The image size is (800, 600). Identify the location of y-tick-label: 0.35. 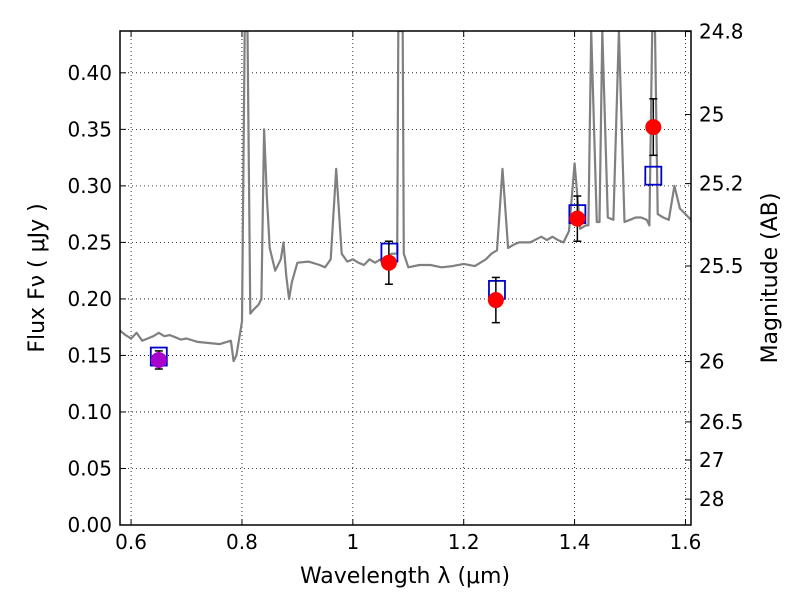
(89, 129).